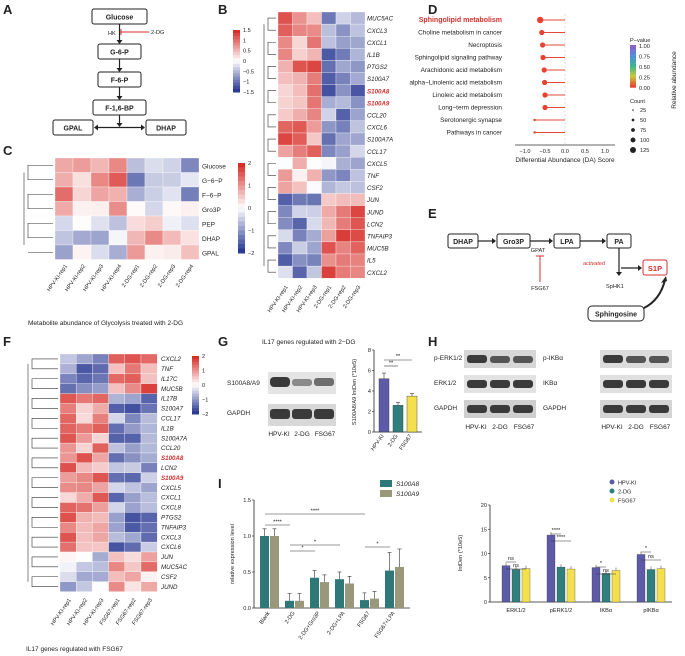  Describe the element at coordinates (655, 268) in the screenshot. I see `s1p-label: S1P` at that location.